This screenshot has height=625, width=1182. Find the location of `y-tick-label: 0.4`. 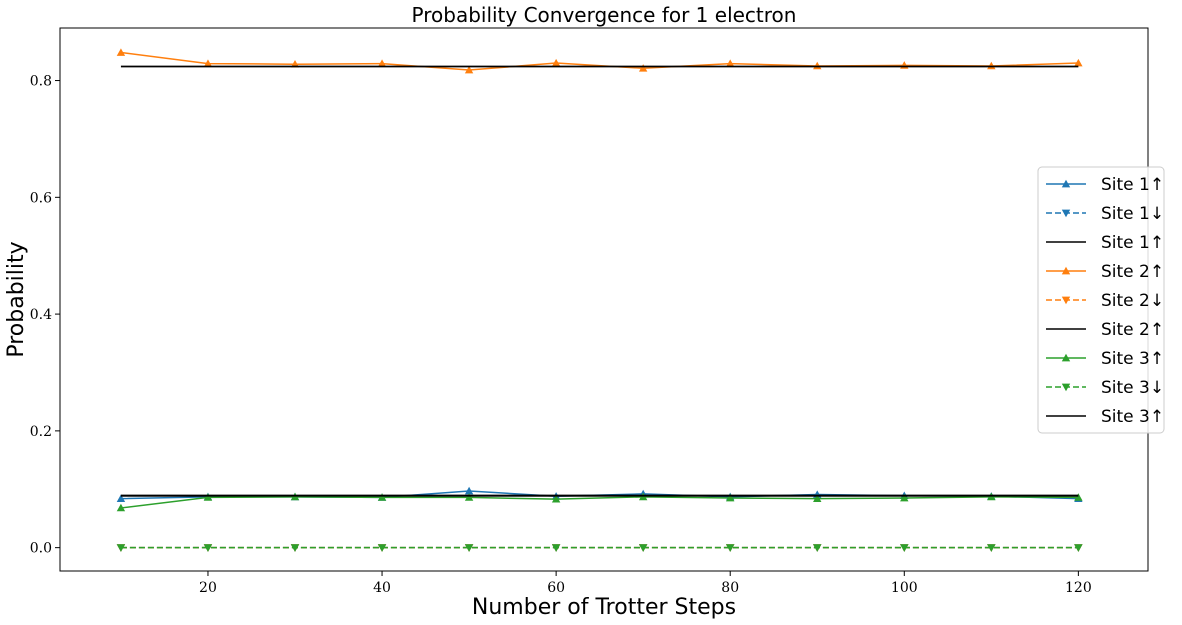

y-tick-label: 0.4 is located at coordinates (41, 315).